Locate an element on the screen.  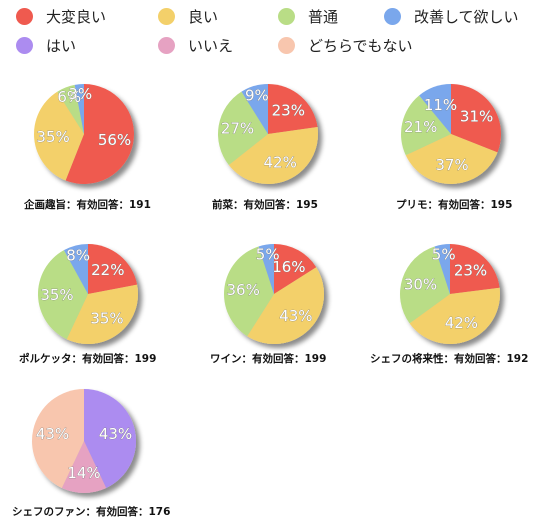
slice-data-label: 56% is located at coordinates (114, 140).